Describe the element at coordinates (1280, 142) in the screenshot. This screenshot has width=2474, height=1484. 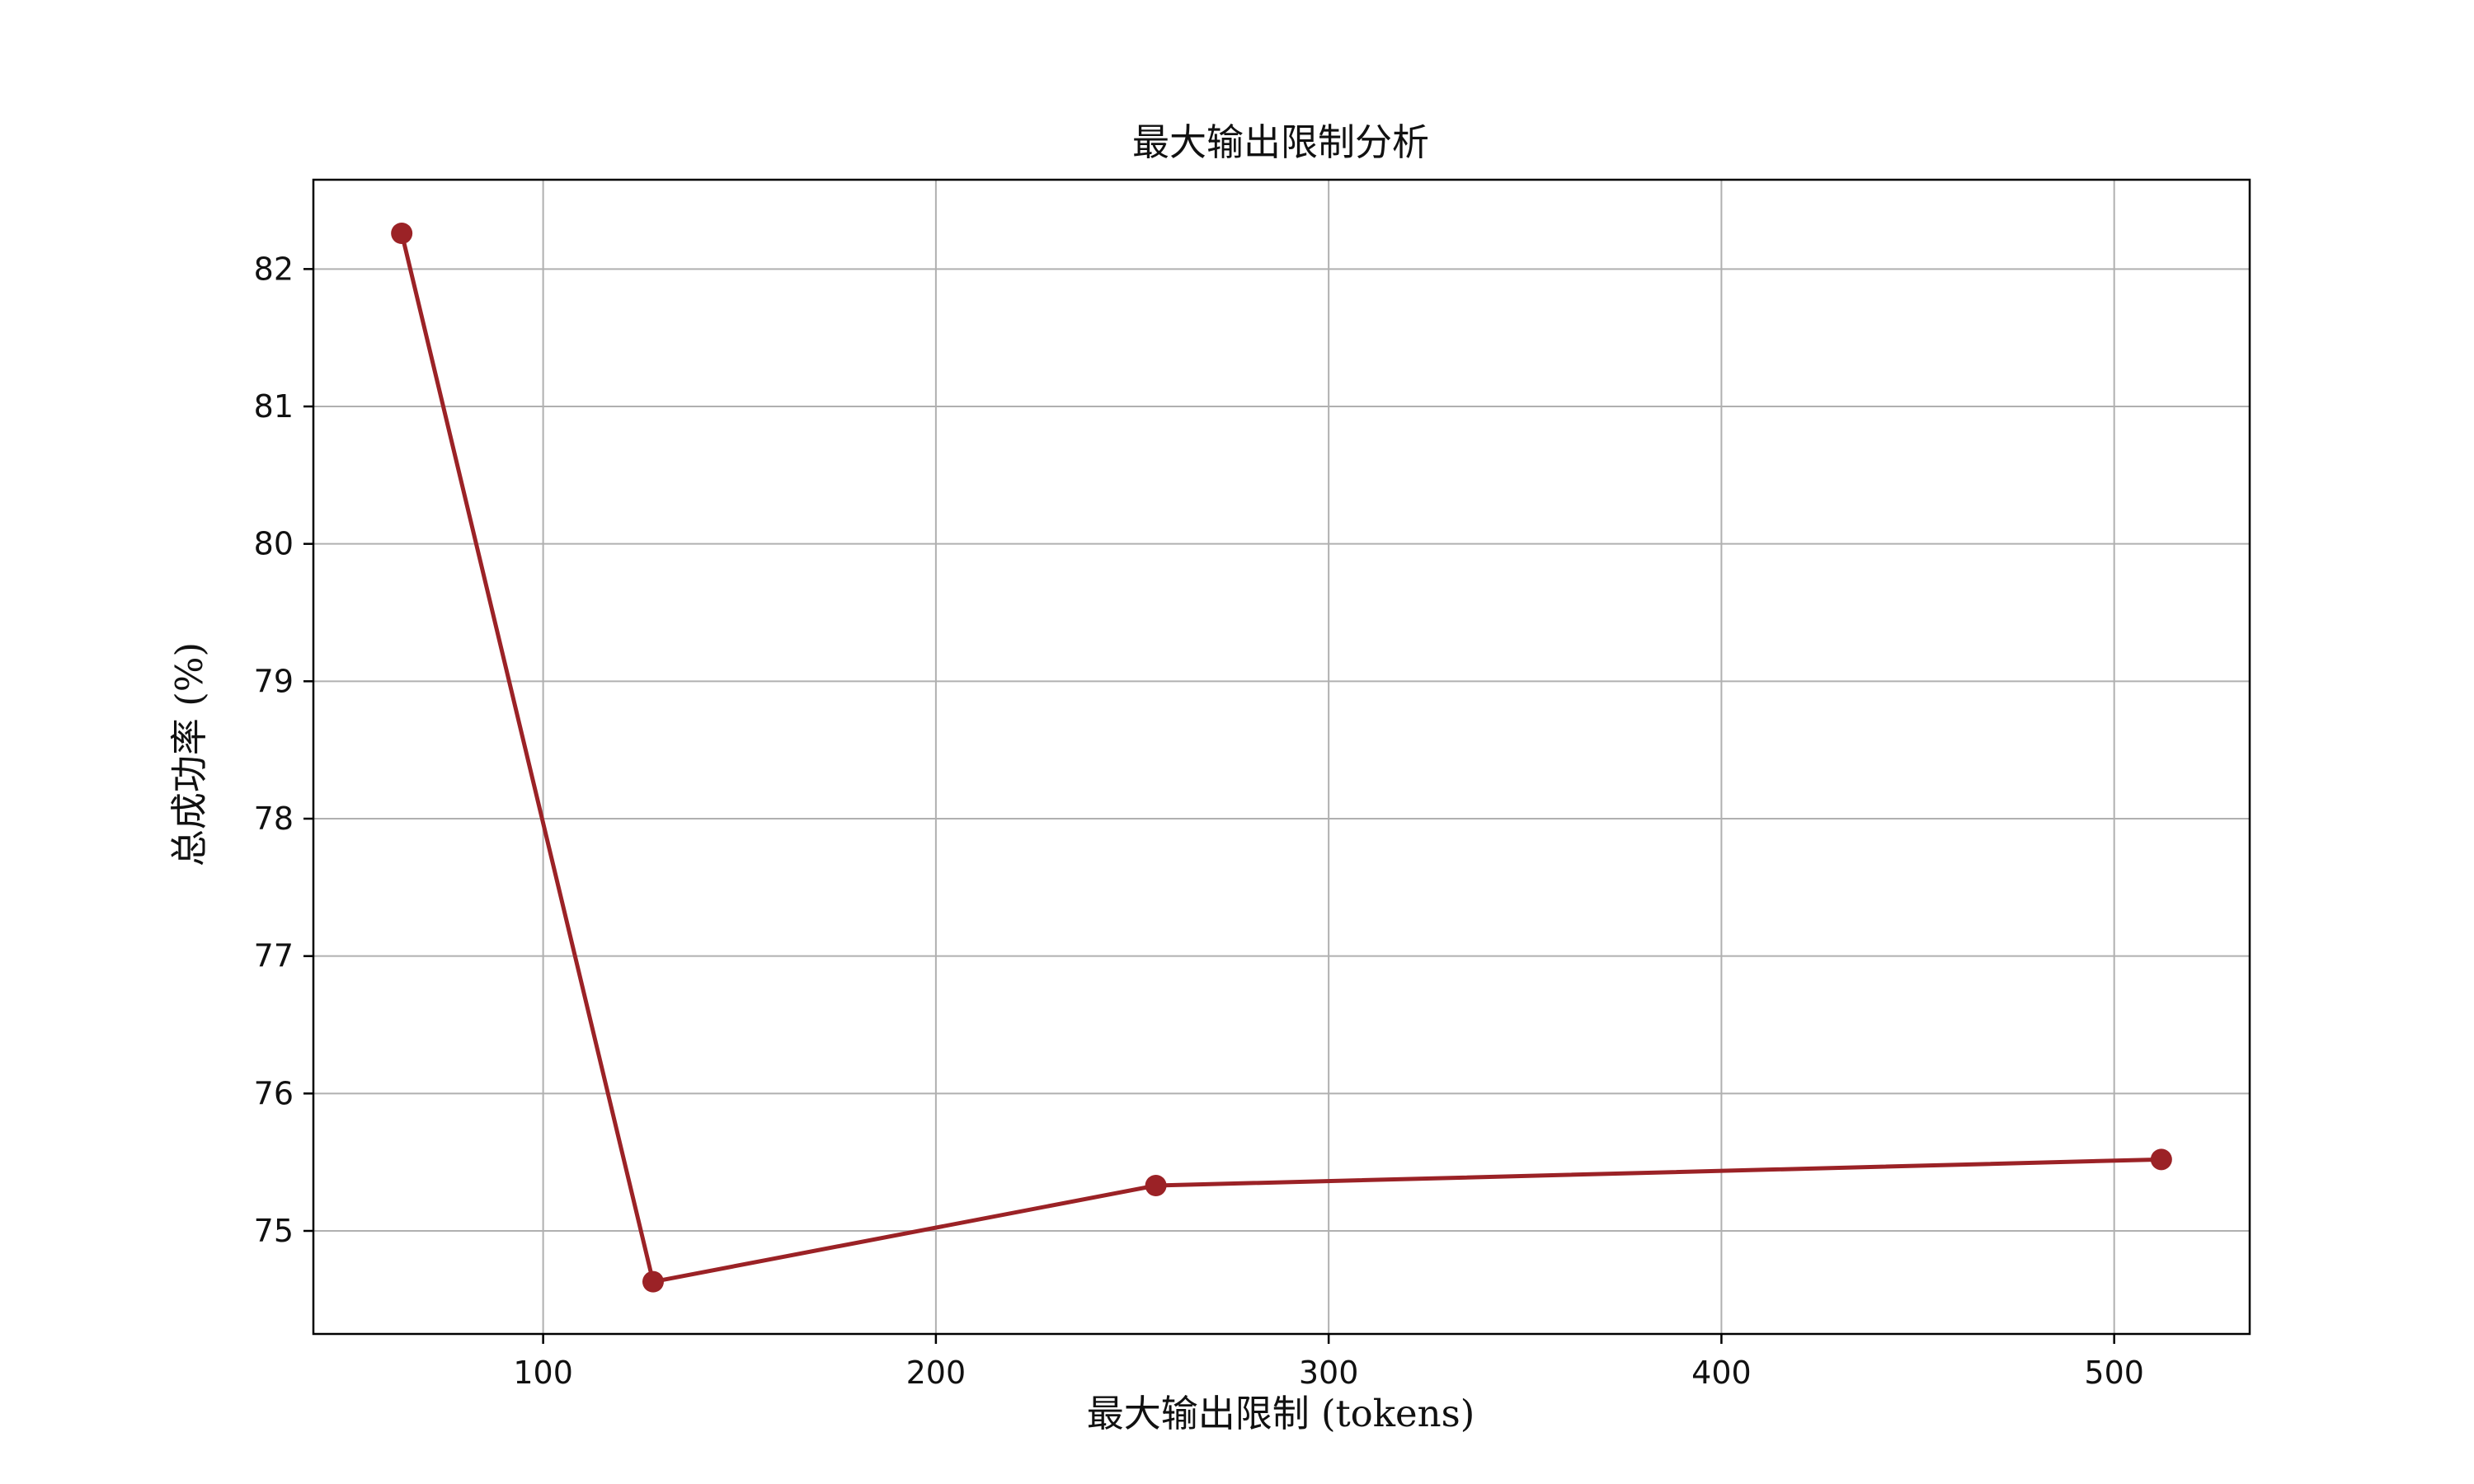
I see `chart-title: 最大输出限制分析` at that location.